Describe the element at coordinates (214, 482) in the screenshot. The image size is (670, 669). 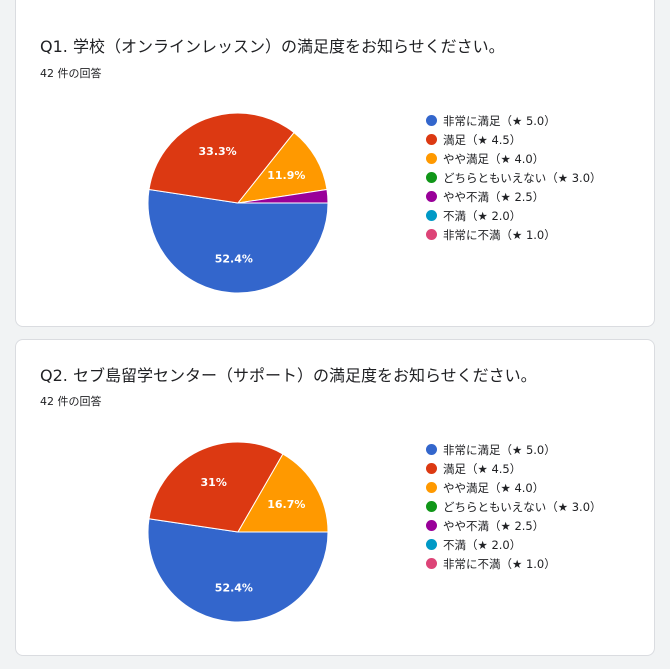
I see `slice-data-label: 31%` at that location.